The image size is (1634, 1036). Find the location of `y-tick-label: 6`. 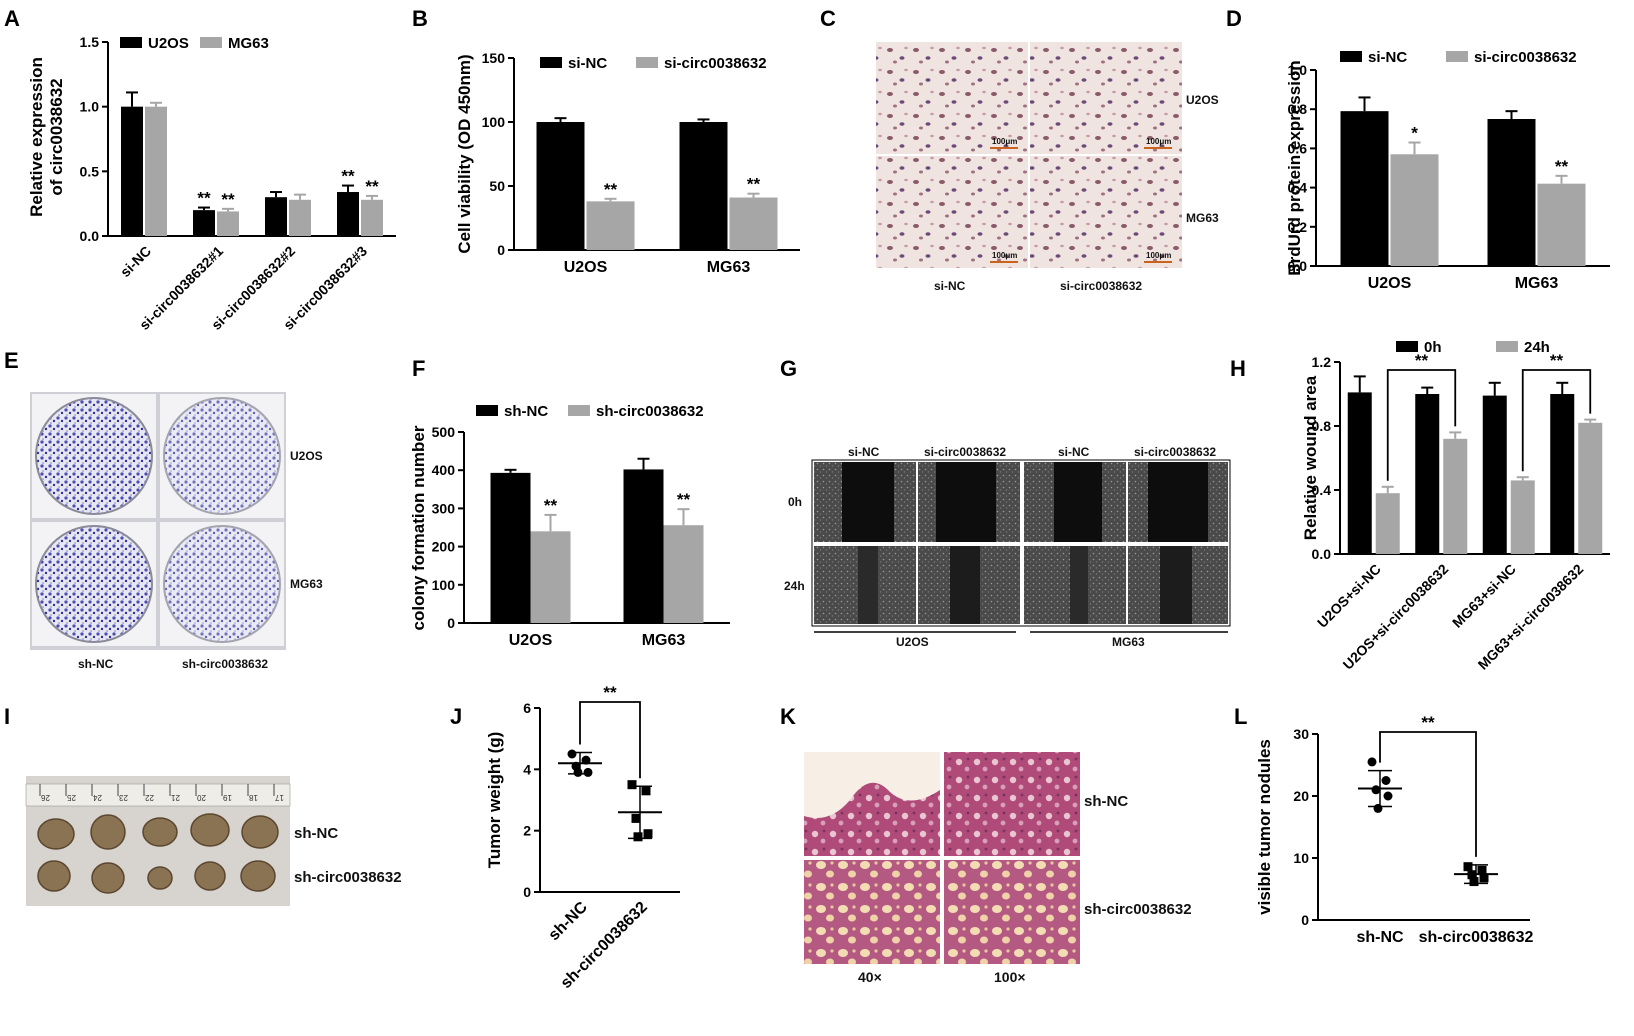

y-tick-label: 6 is located at coordinates (527, 708).